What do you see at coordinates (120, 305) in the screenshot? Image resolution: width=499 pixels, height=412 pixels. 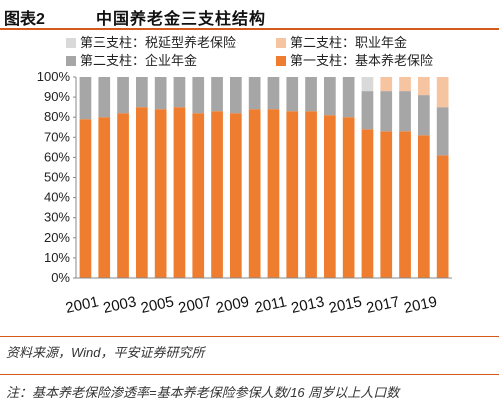 I see `x-tick-label: 2003` at bounding box center [120, 305].